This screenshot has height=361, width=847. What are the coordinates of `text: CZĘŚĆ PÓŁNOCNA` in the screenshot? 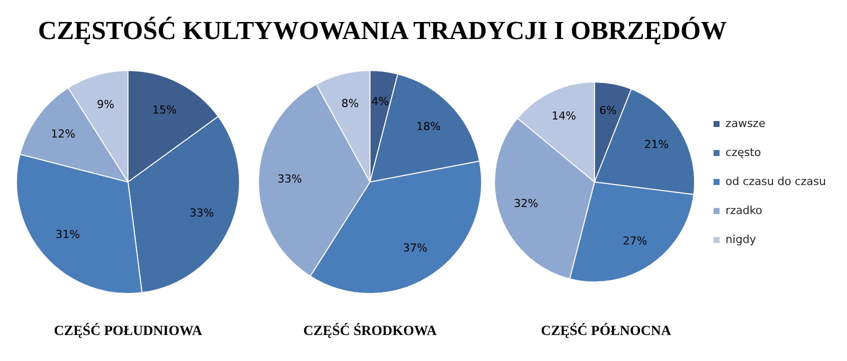 It's located at (606, 332).